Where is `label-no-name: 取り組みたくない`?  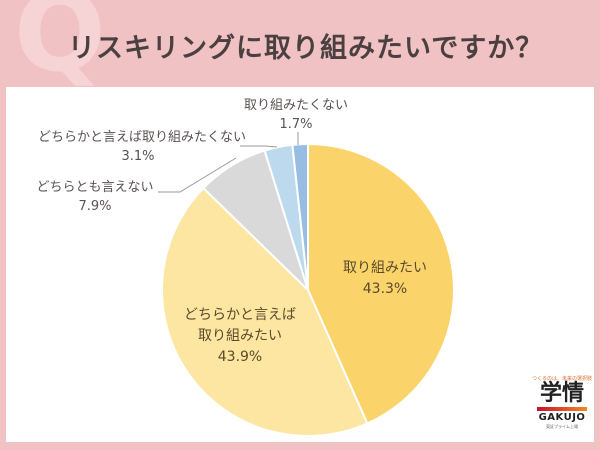 label-no-name: 取り組みたくない is located at coordinates (295, 105).